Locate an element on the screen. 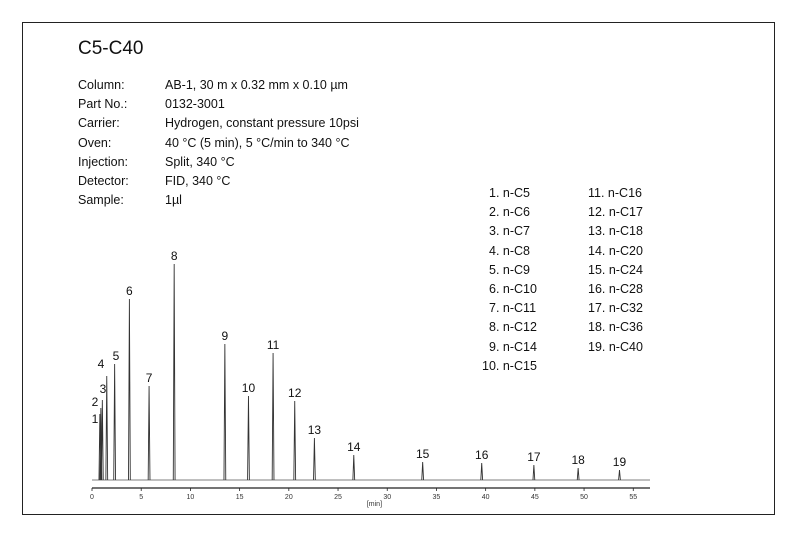 This screenshot has width=799, height=535. condition-label: Detector: is located at coordinates (103, 181).